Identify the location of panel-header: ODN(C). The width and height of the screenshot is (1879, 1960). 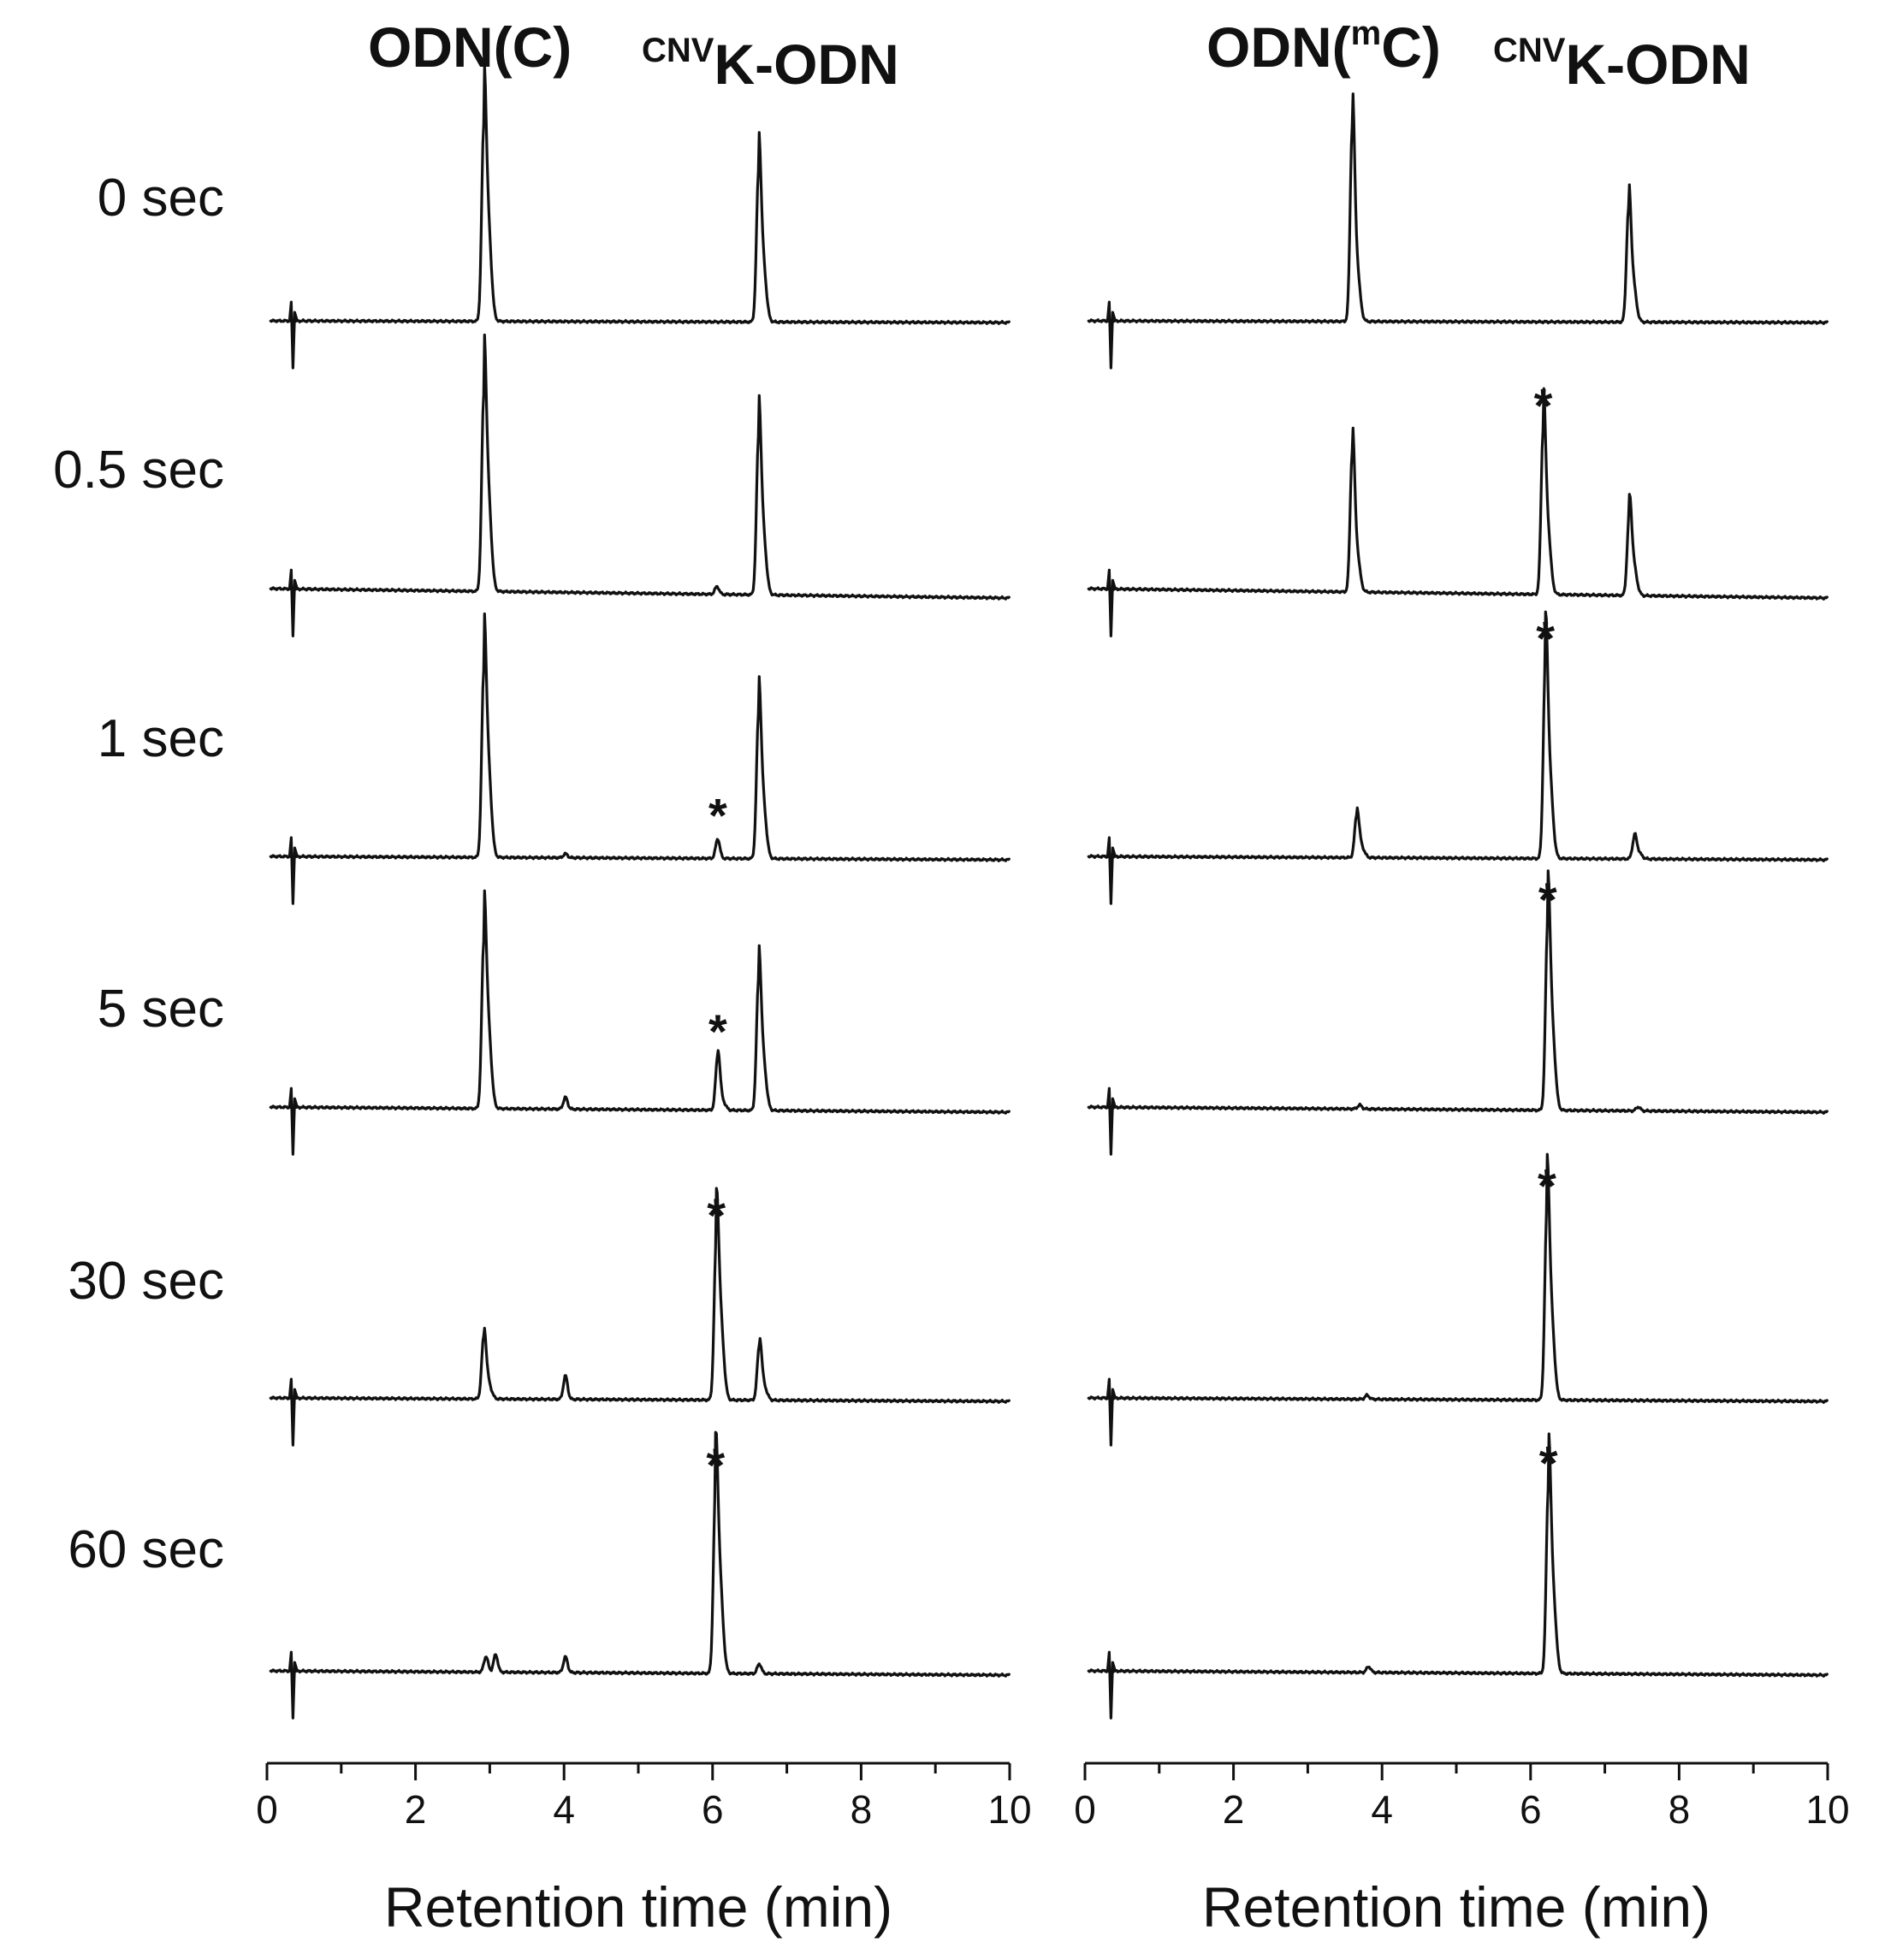
(470, 47).